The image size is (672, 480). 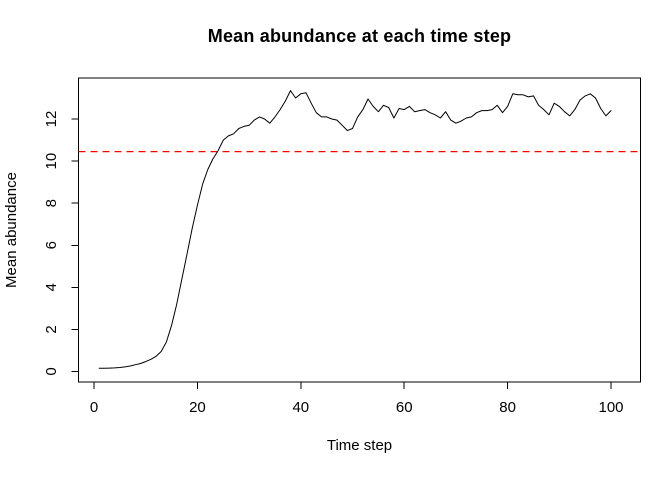 I want to click on x-tick-label: 100, so click(x=611, y=407).